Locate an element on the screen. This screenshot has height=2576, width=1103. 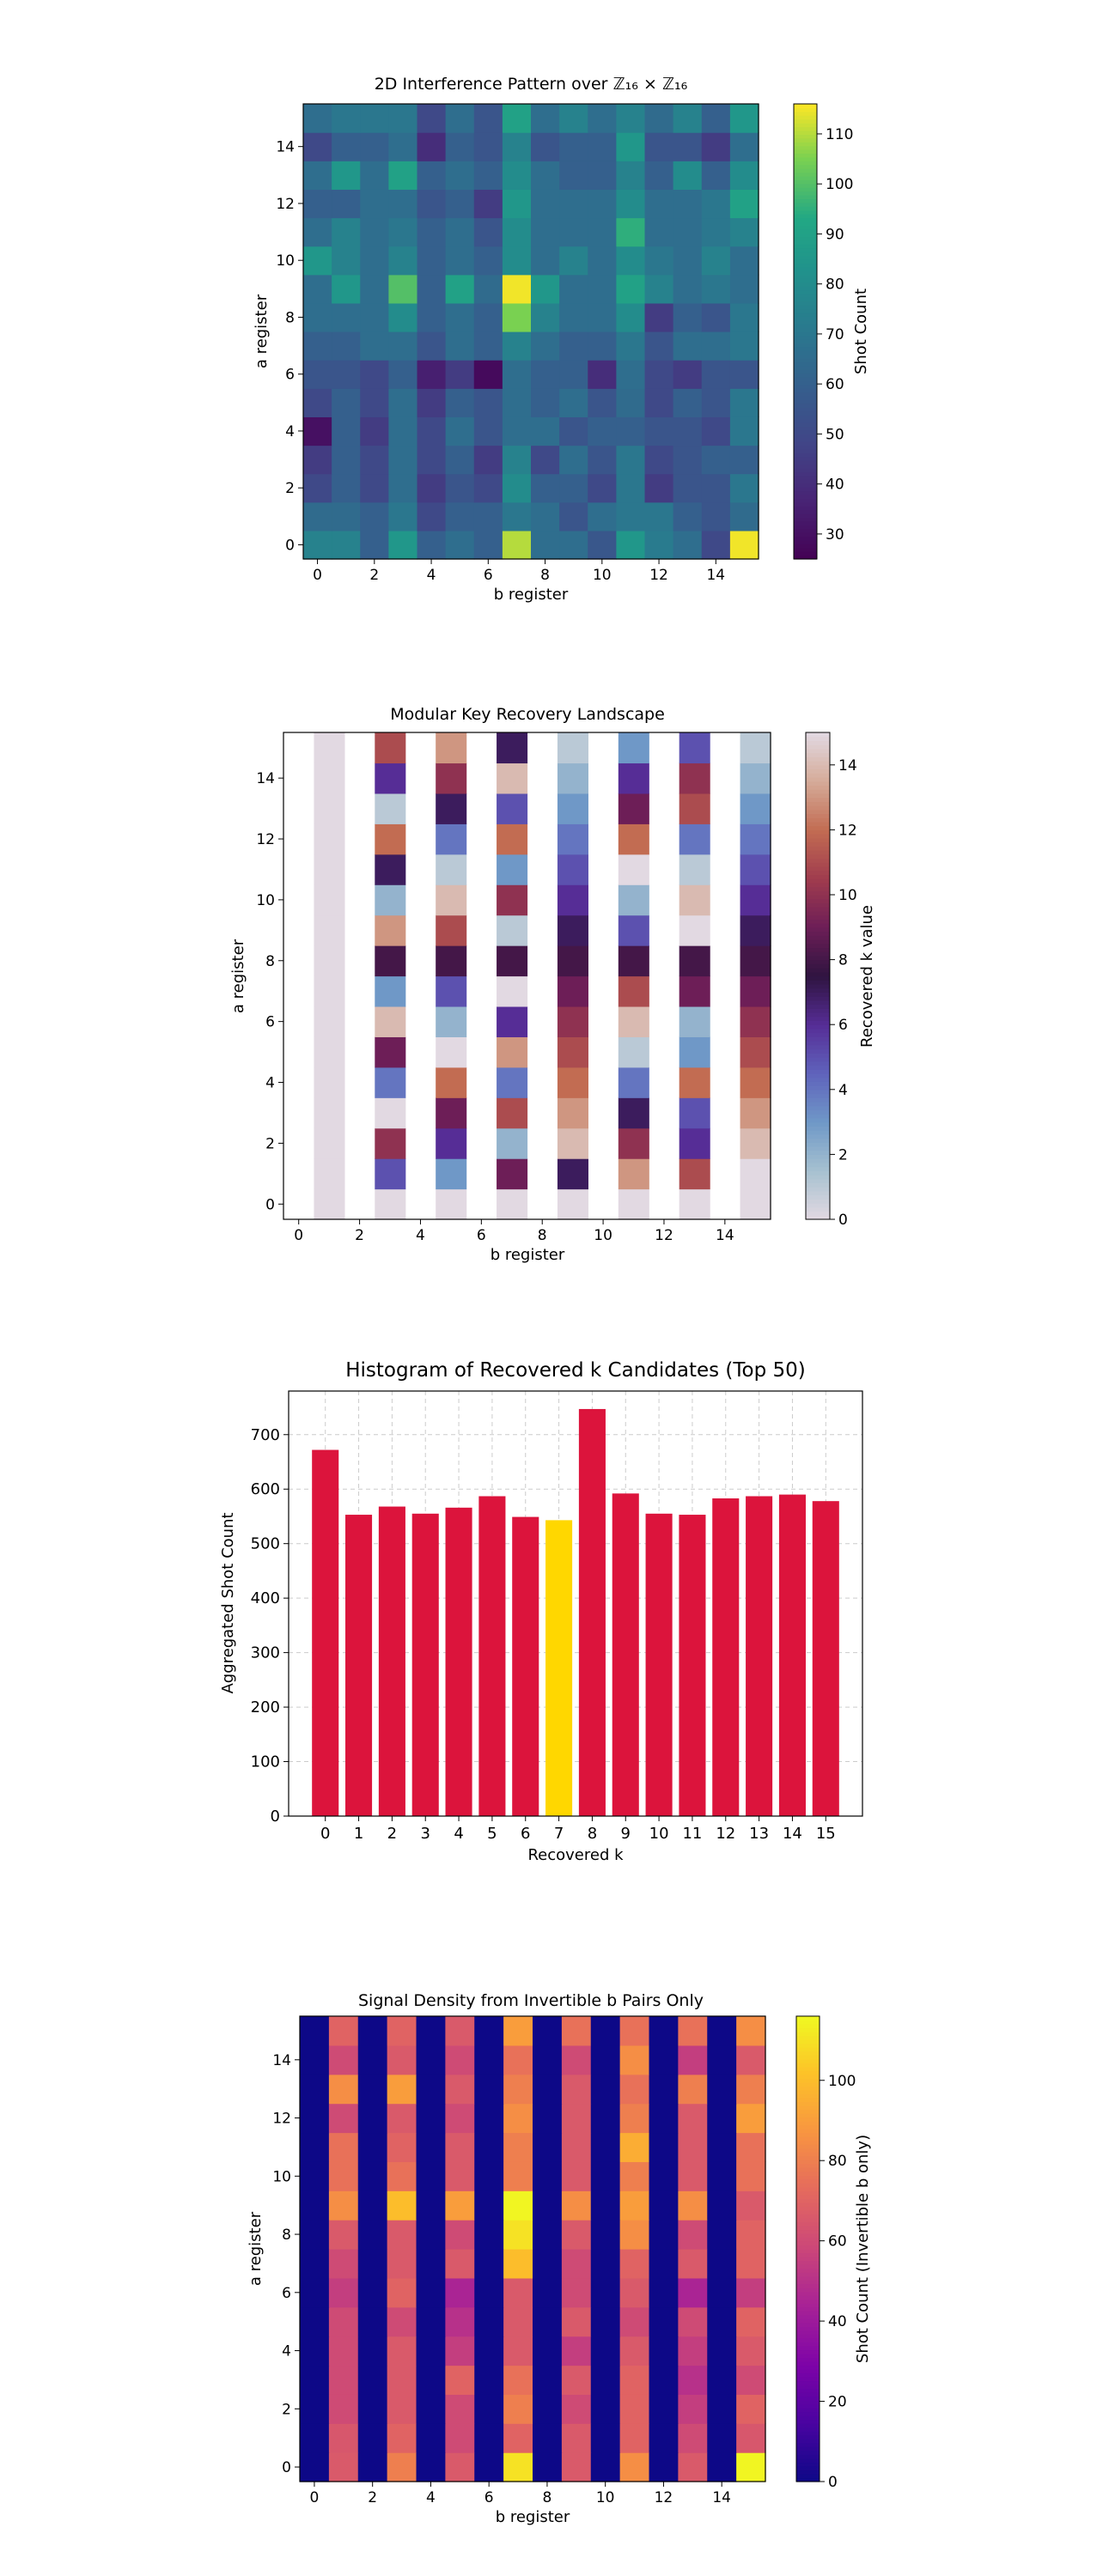
heatmap-cell-a0-b3 is located at coordinates (403, 545).